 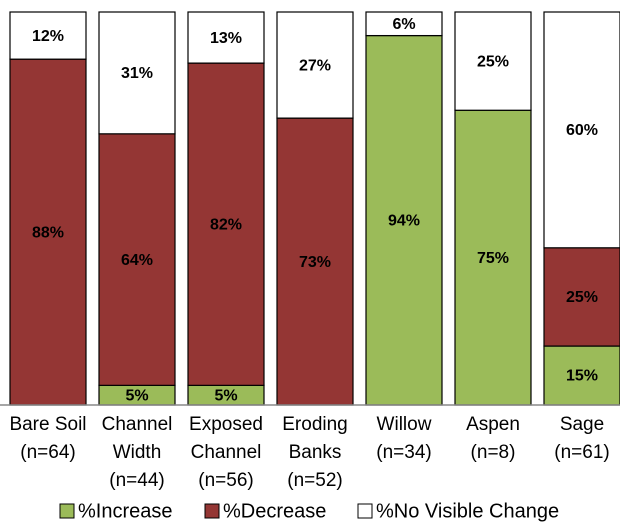 I want to click on value-label: 6%, so click(x=403, y=24).